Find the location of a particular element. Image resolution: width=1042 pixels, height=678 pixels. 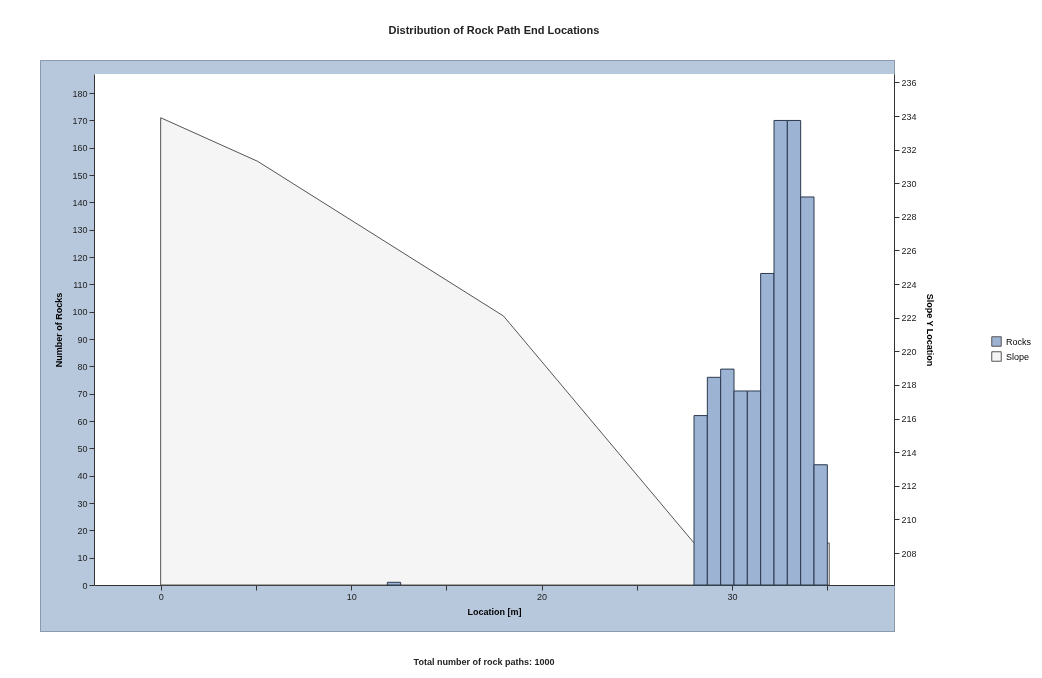

y-tick-label: 90 is located at coordinates (82, 339).